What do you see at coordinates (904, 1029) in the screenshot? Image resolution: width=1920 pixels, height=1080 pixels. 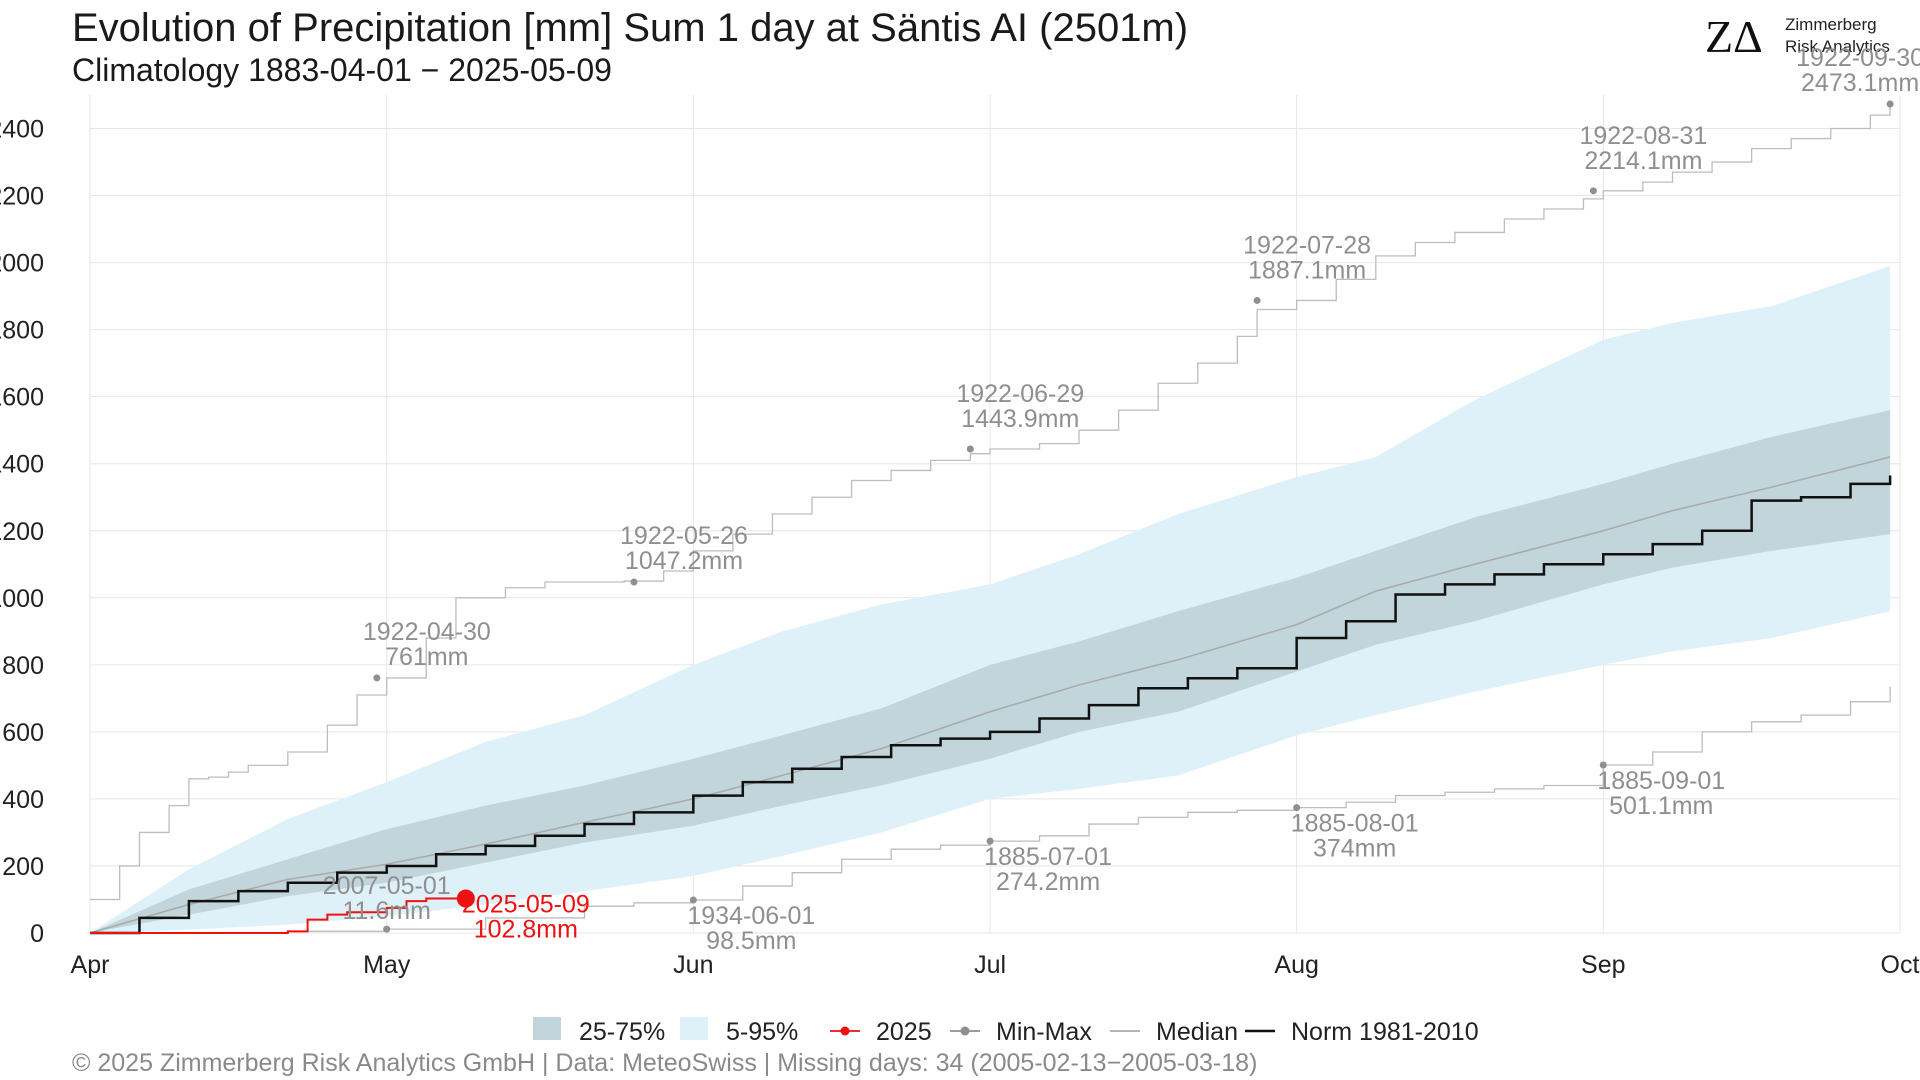 I see `legend-label: 2025` at bounding box center [904, 1029].